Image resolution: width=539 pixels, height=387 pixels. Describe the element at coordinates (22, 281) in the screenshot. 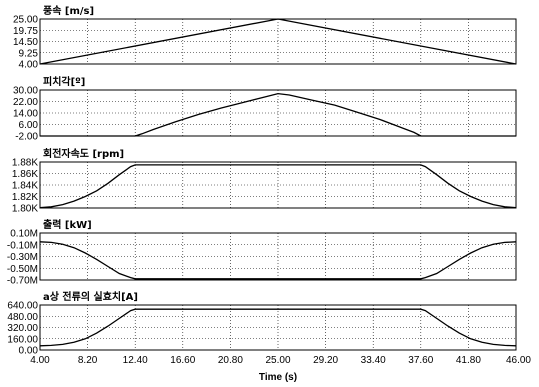

I see `y-tick-label: -0.70M` at that location.